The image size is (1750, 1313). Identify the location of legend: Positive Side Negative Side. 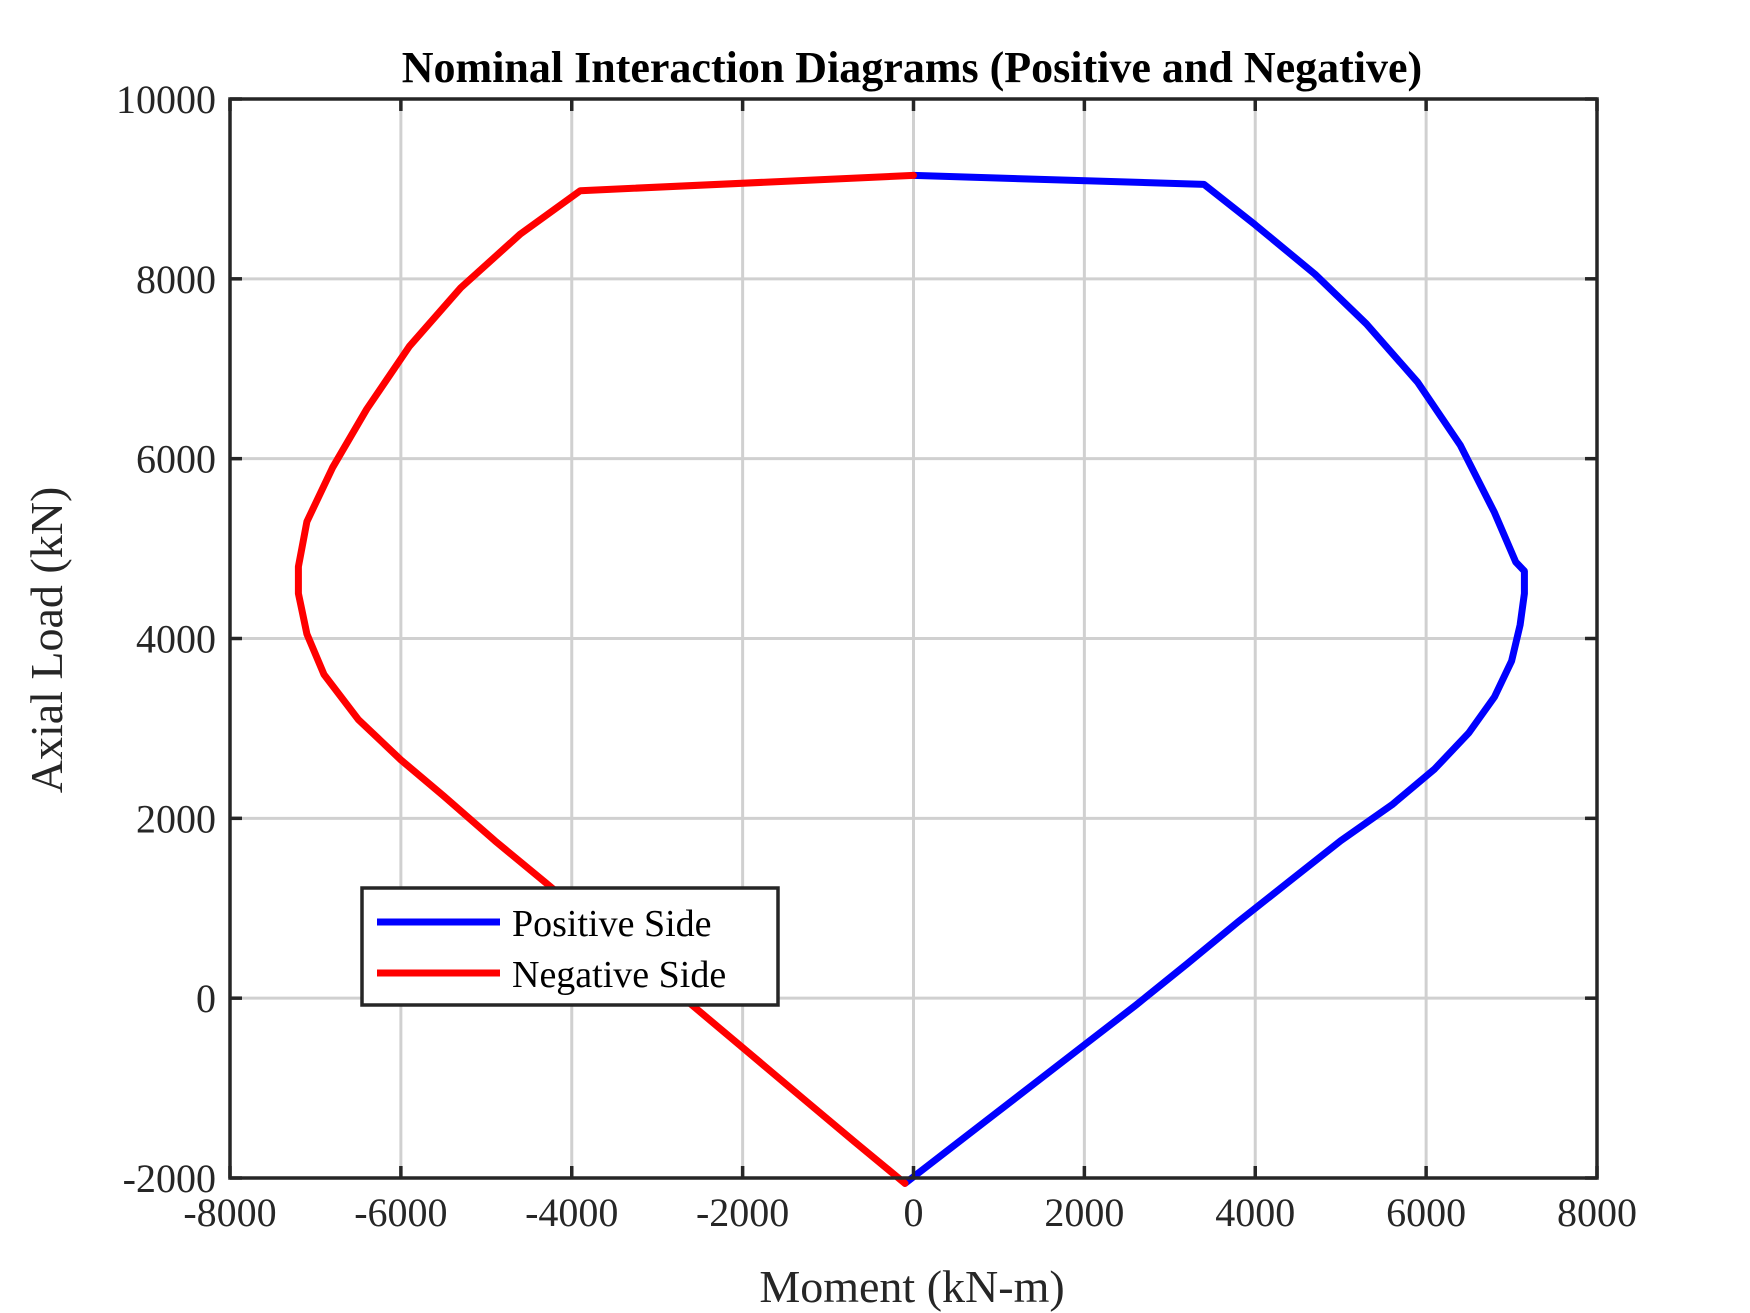
(570, 946).